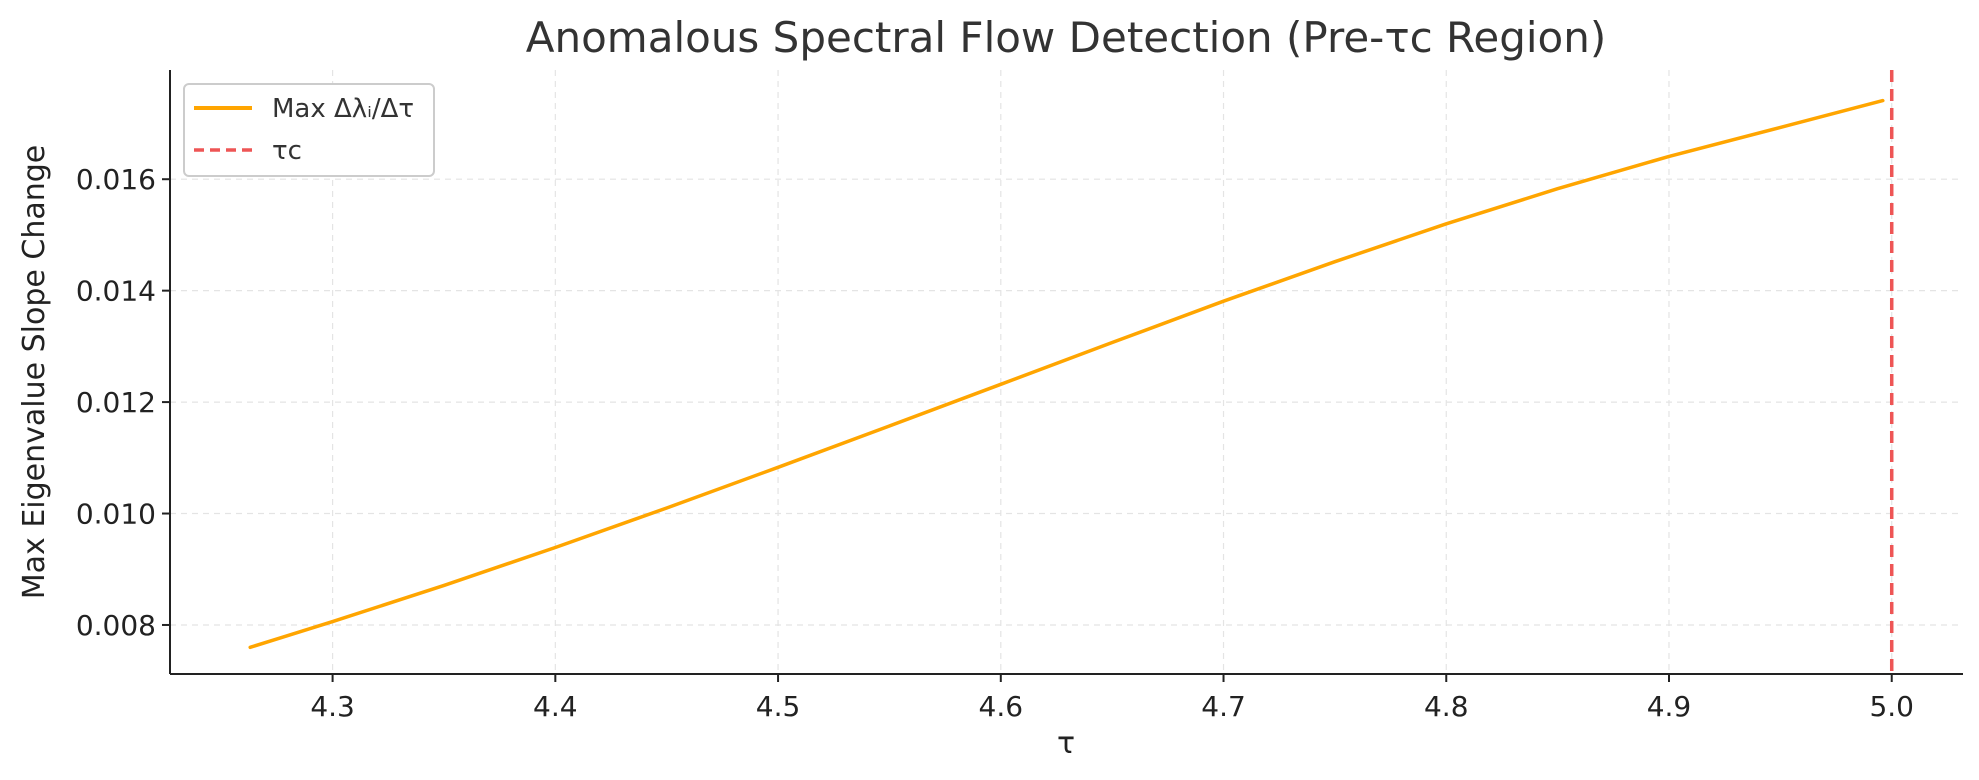 The image size is (1979, 780). What do you see at coordinates (116, 291) in the screenshot?
I see `y-tick-label: 0.014` at bounding box center [116, 291].